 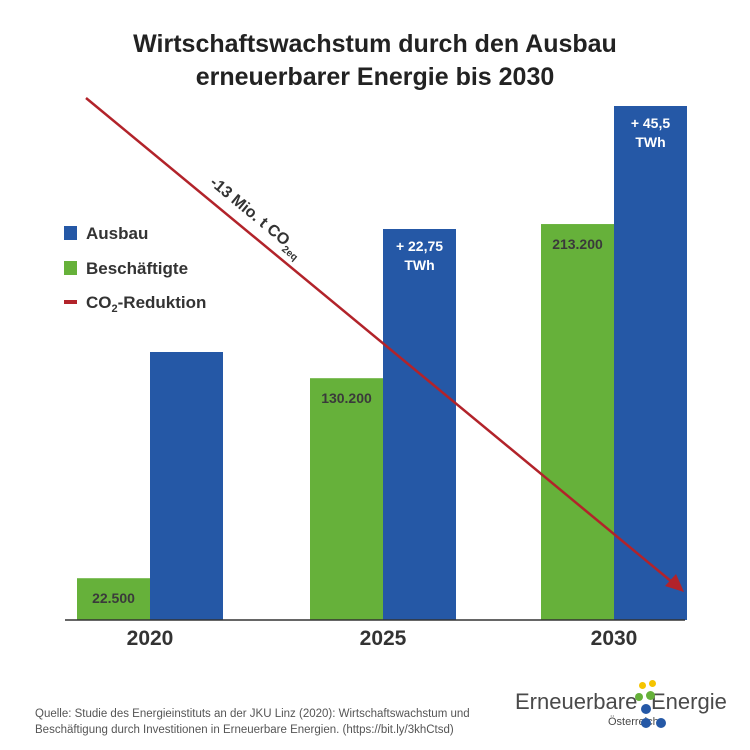 I want to click on data-label-beschaeftigte-2030: 213.200, so click(x=577, y=244).